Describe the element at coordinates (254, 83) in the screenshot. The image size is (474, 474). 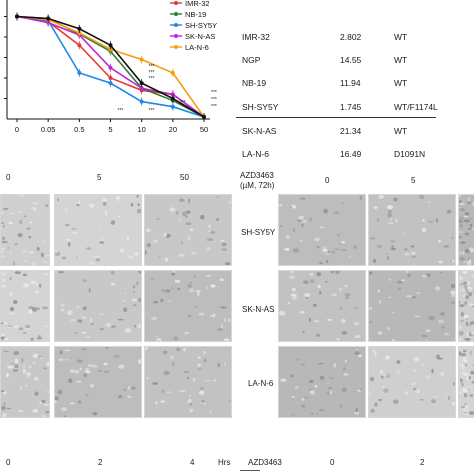
I see `cell-line-name: NB-19` at that location.